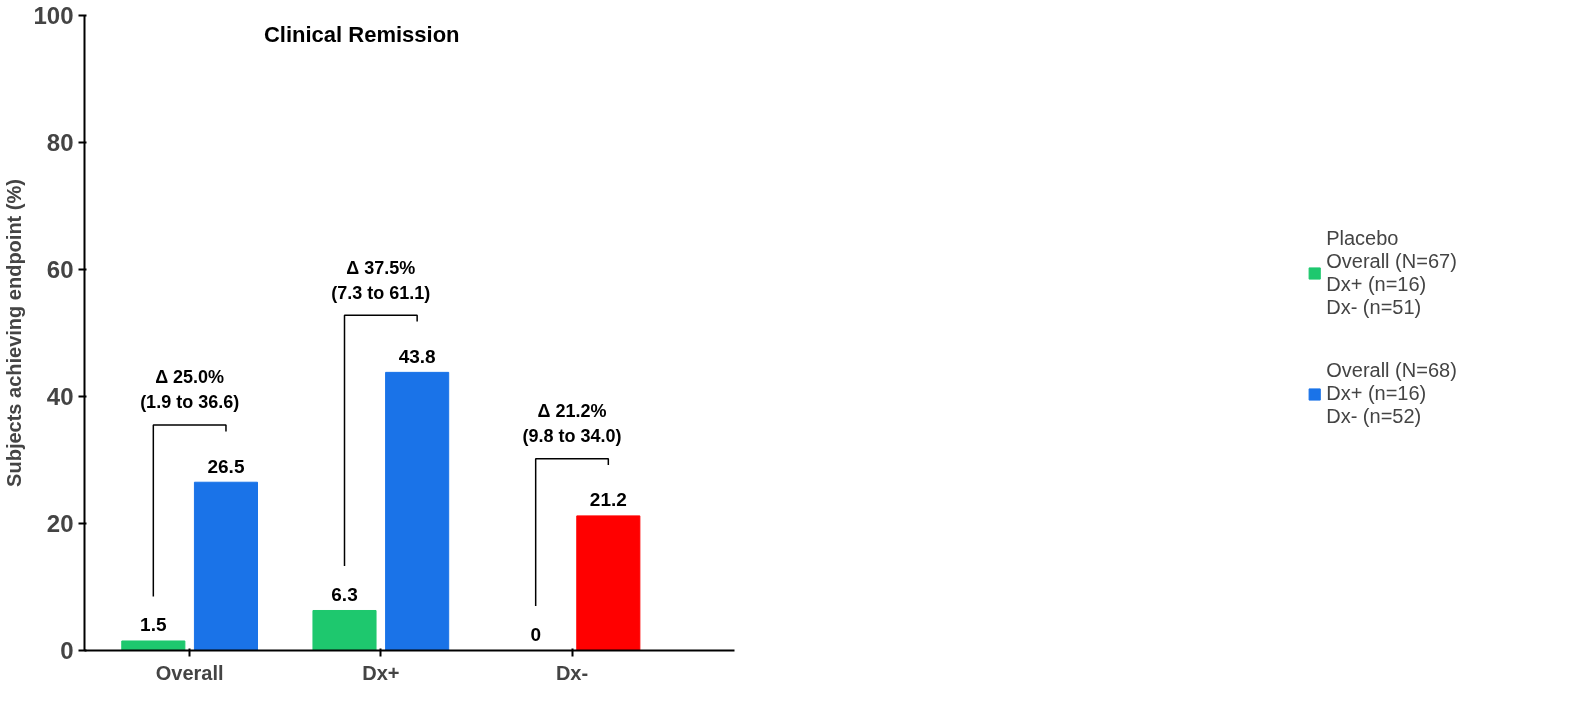 This screenshot has height=715, width=1595. What do you see at coordinates (190, 390) in the screenshot?
I see `annotation: Δ 25.0% (1.9 to 36.6)` at bounding box center [190, 390].